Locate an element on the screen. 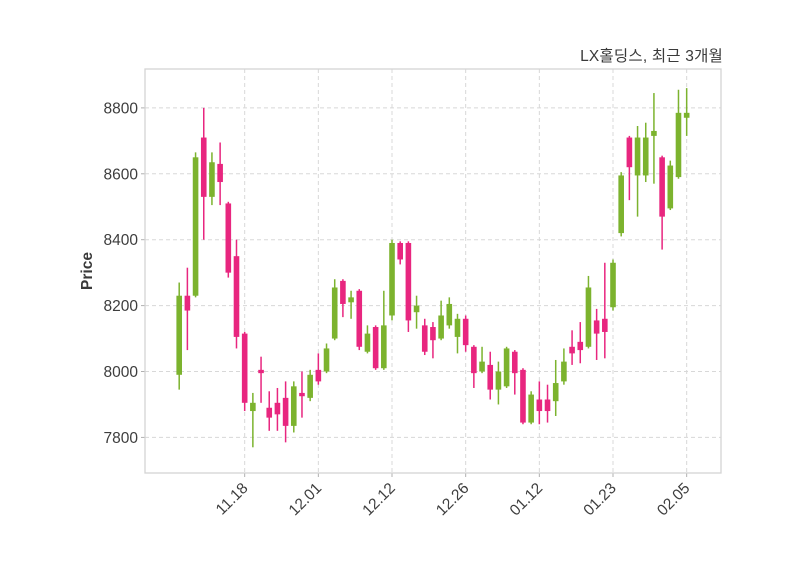  y-tick-label: 8800 is located at coordinates (121, 108).